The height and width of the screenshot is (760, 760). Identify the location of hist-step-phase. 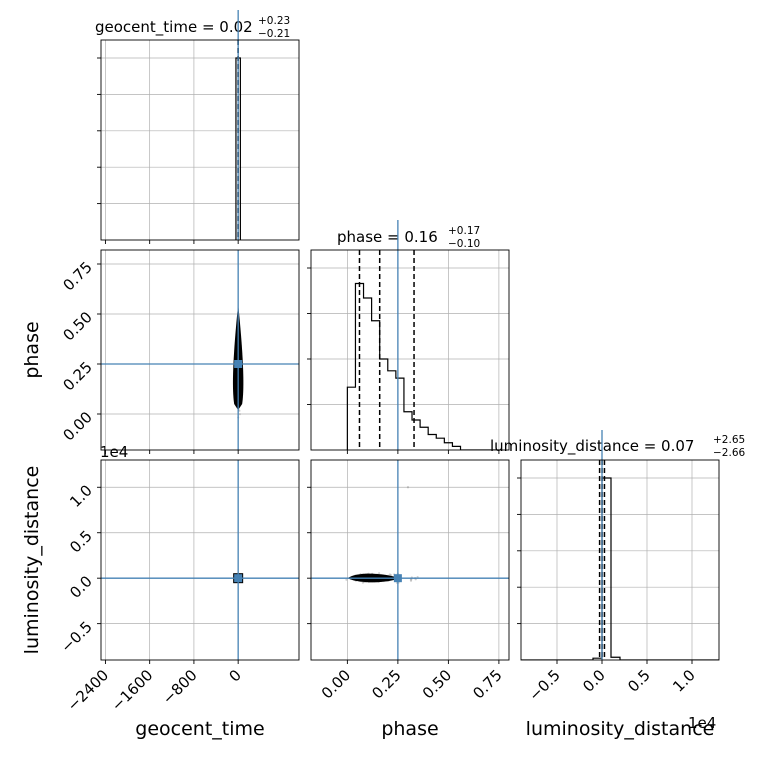
(423, 366).